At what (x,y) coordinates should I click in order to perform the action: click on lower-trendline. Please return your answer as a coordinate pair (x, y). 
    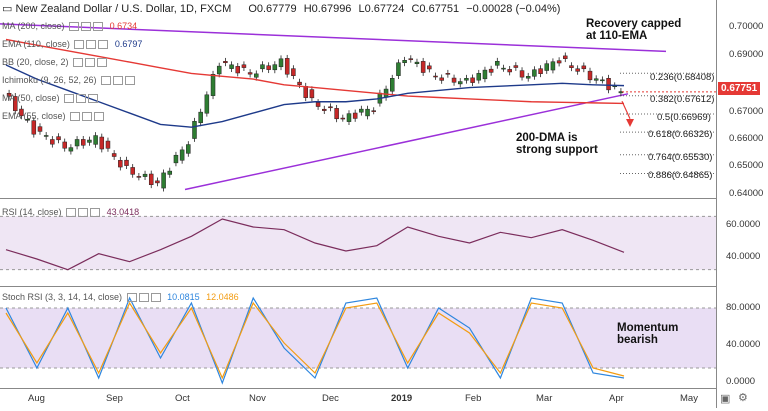
    Looking at the image, I should click on (406, 142).